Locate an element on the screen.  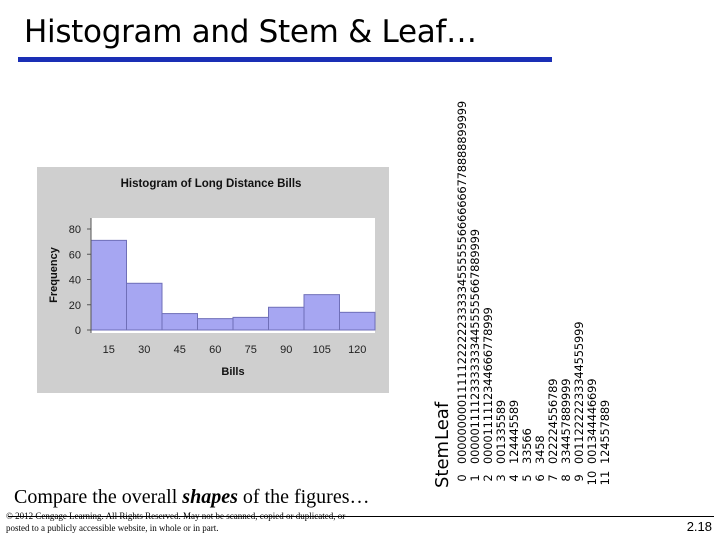
y-tick-label-60: 60 is located at coordinates (75, 255).